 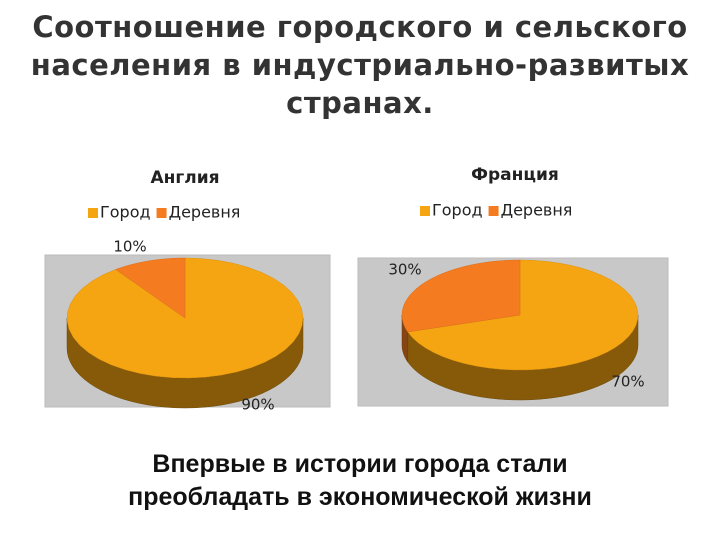 What do you see at coordinates (129, 247) in the screenshot?
I see `data-label: 10%` at bounding box center [129, 247].